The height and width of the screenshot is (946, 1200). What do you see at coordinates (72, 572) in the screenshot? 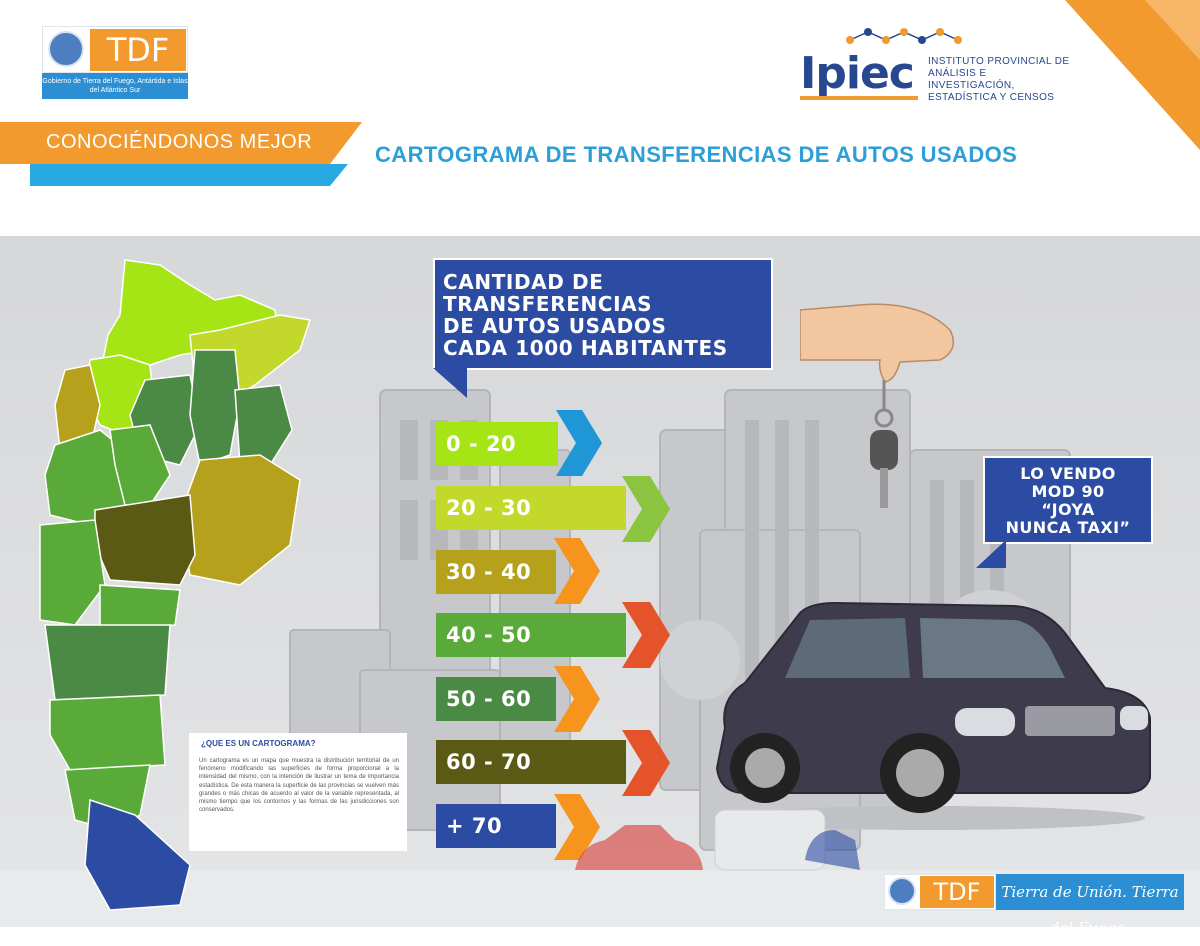
I see `map-region-west2` at bounding box center [72, 572].